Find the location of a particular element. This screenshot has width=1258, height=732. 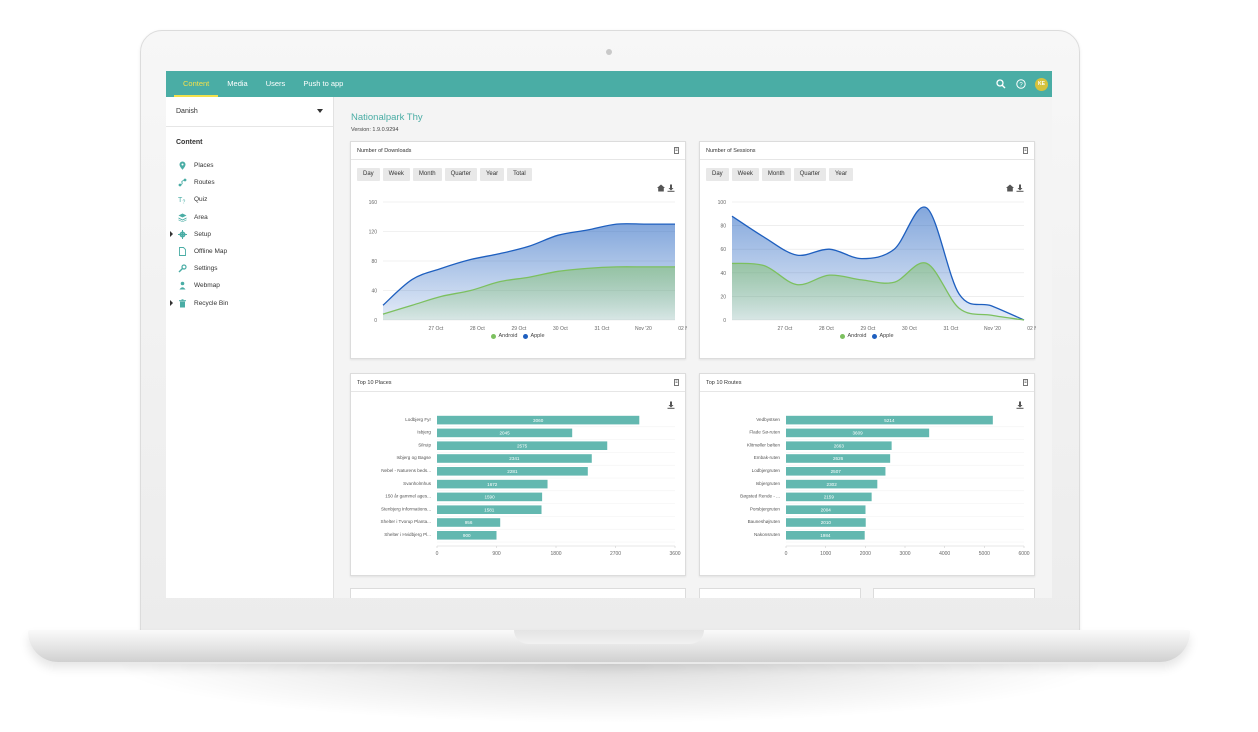

bar-value-label: 2575 is located at coordinates (522, 445).